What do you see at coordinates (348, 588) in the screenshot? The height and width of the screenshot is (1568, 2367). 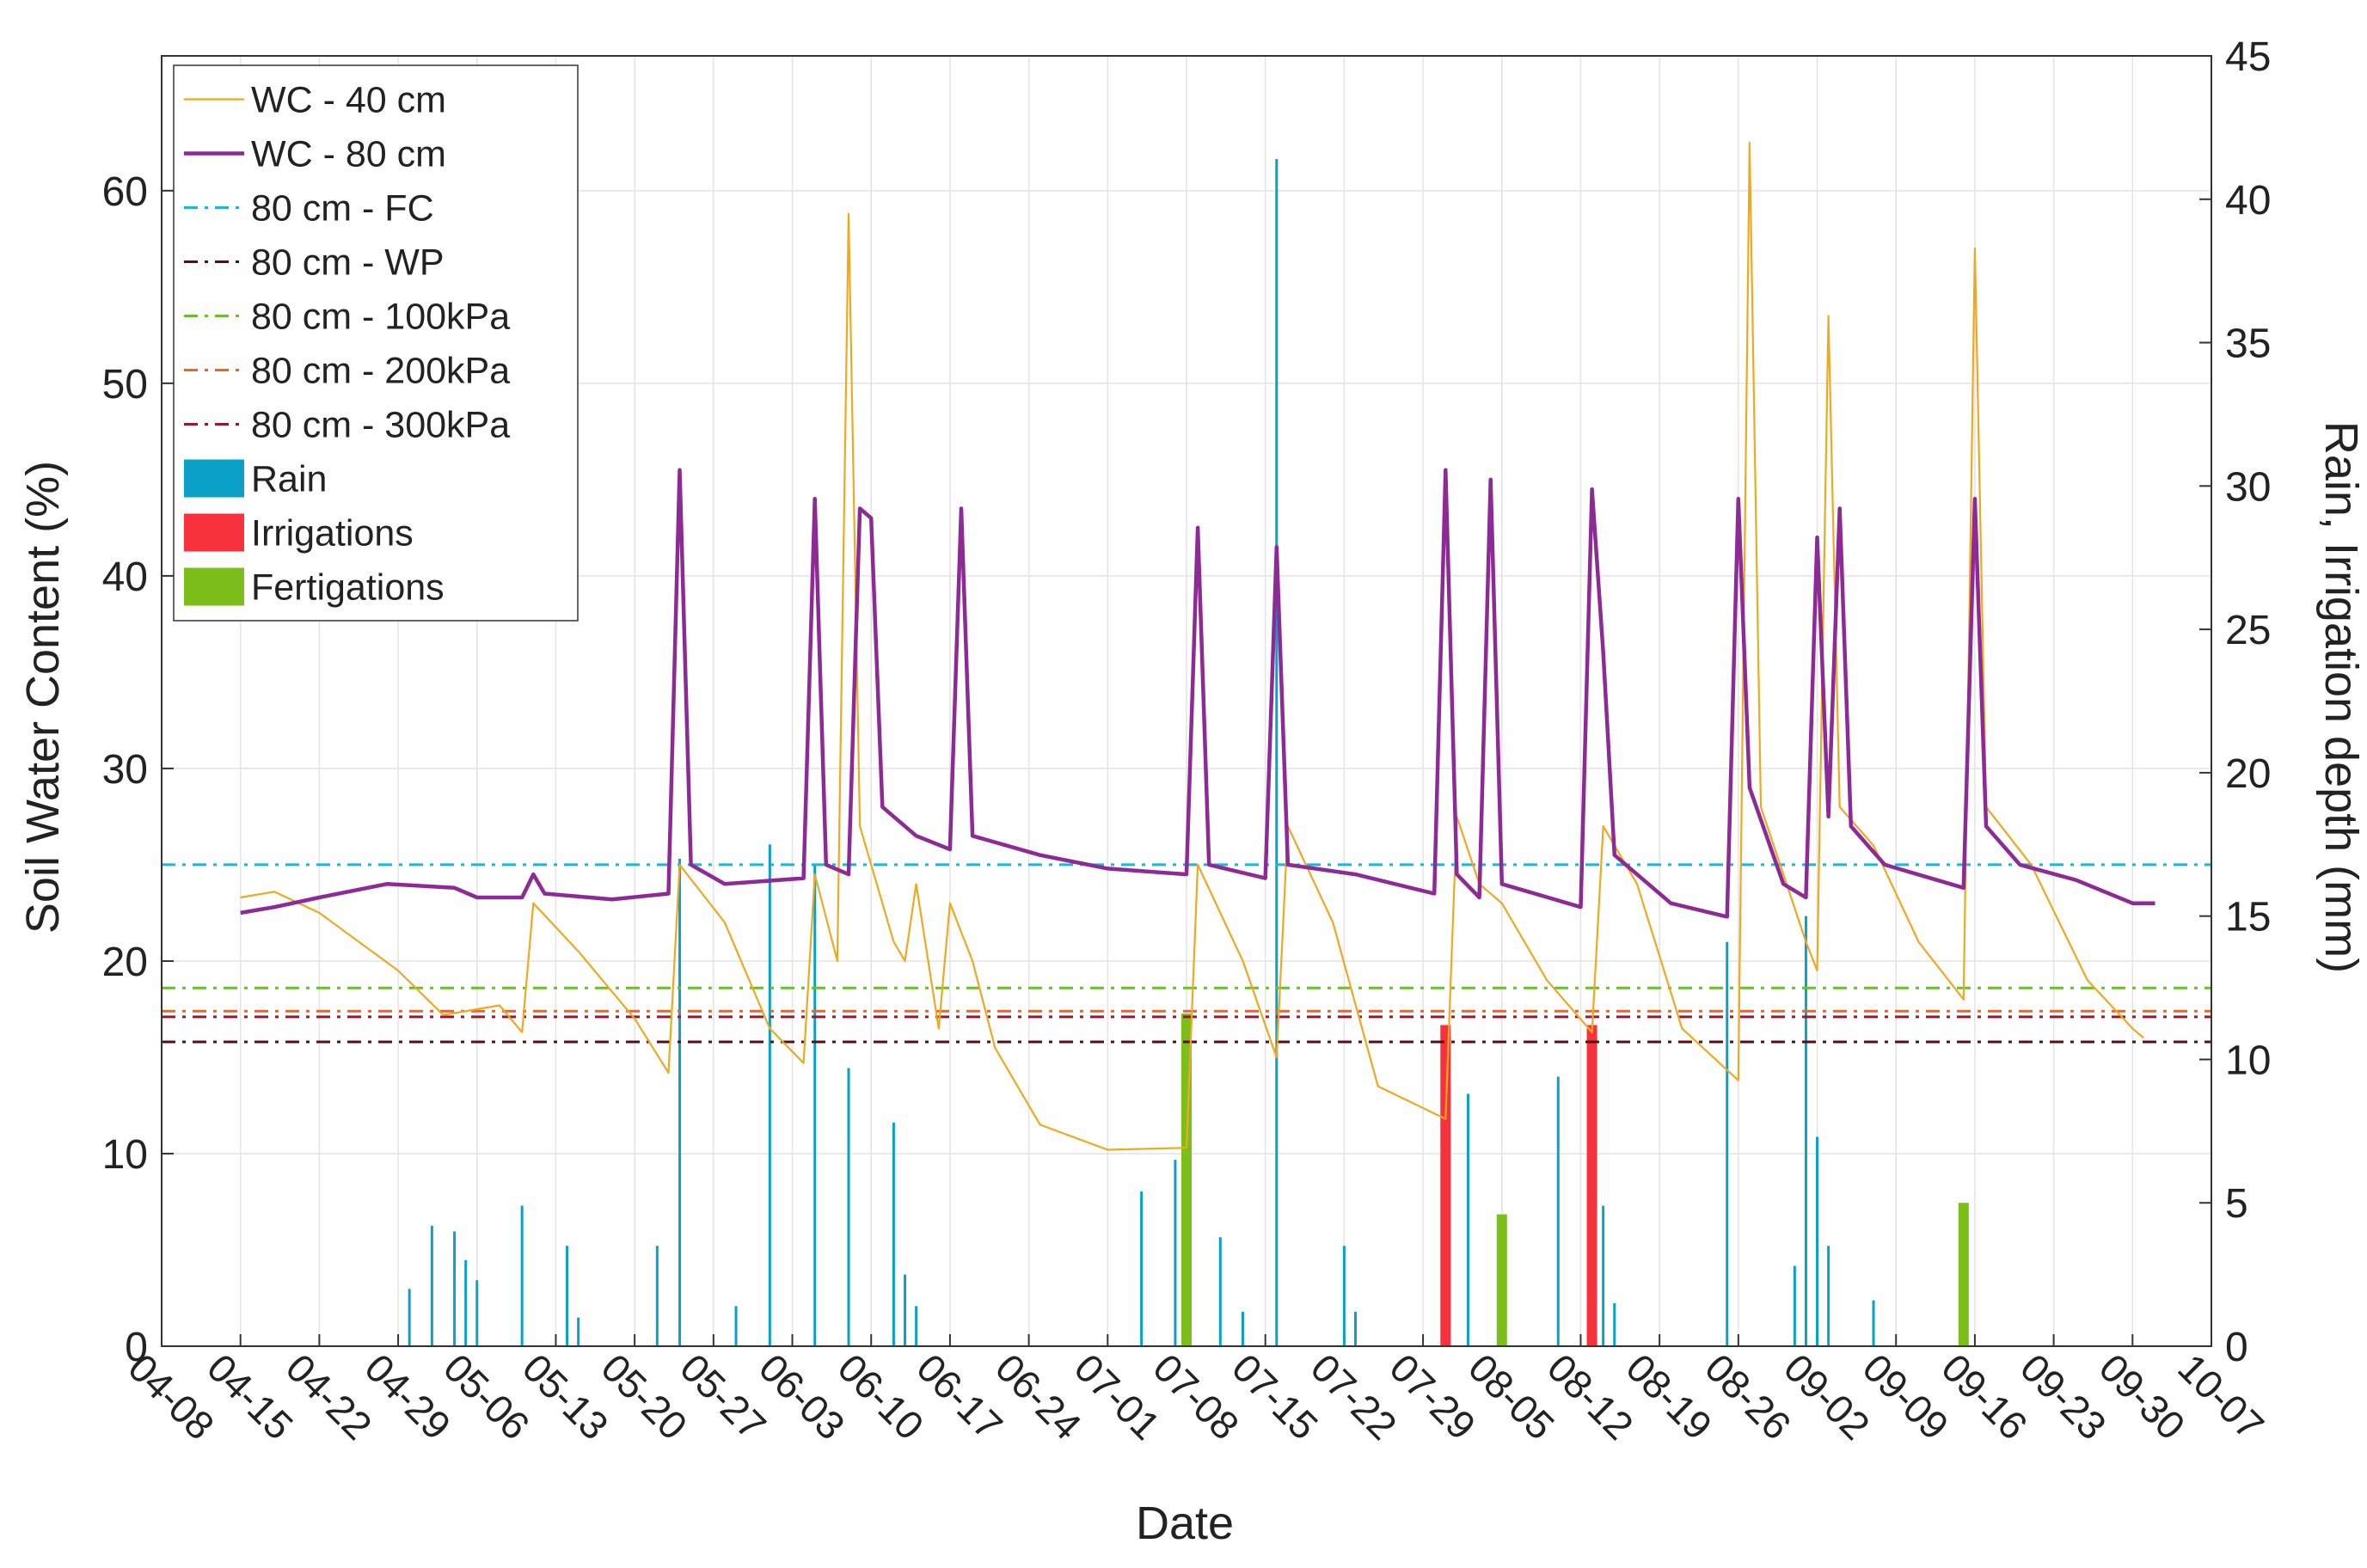 I see `legend-label: Fertigations` at bounding box center [348, 588].